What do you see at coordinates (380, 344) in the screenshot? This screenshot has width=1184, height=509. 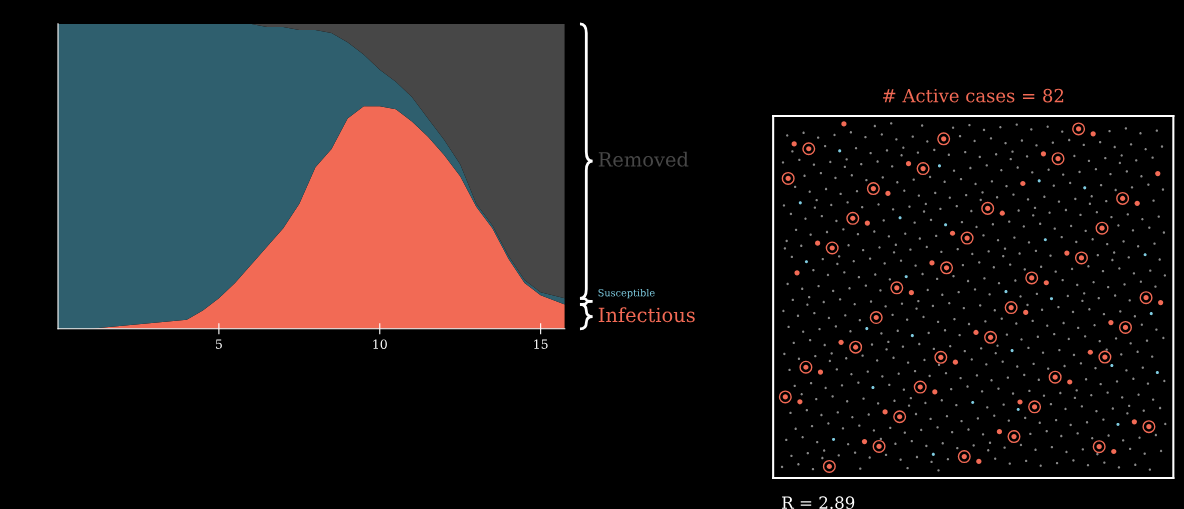 I see `x-tick-label: 10` at bounding box center [380, 344].